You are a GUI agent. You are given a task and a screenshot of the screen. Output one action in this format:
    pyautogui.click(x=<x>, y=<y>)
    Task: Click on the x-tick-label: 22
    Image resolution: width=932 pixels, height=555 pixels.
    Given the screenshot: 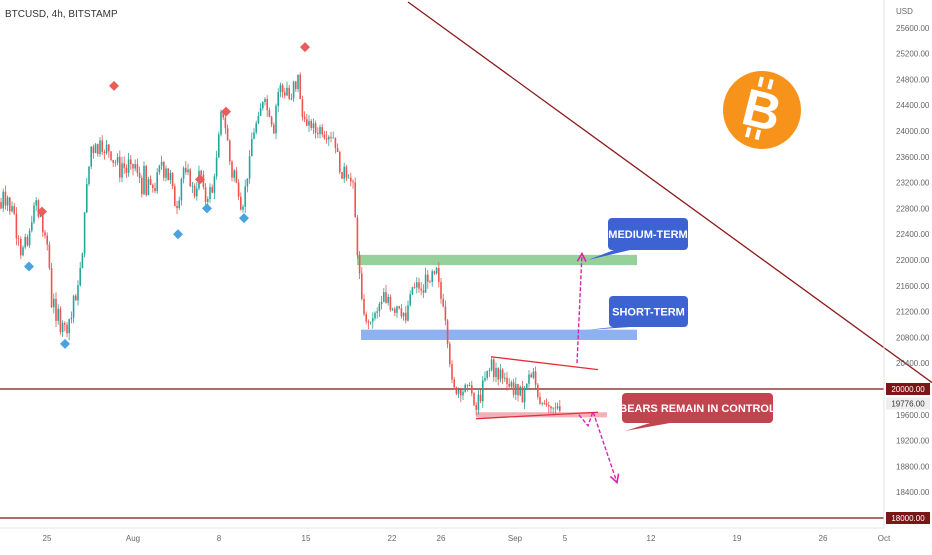 What is the action you would take?
    pyautogui.click(x=392, y=538)
    